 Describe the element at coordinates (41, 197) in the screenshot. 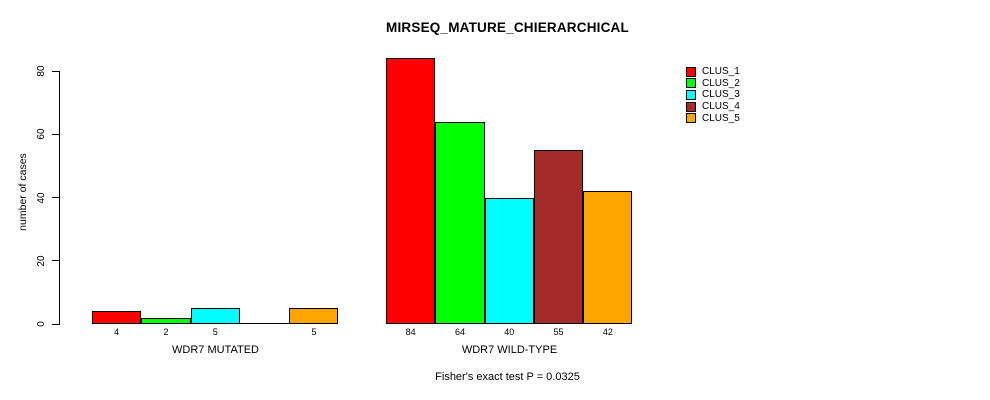

I see `y-tick-label: 40` at that location.